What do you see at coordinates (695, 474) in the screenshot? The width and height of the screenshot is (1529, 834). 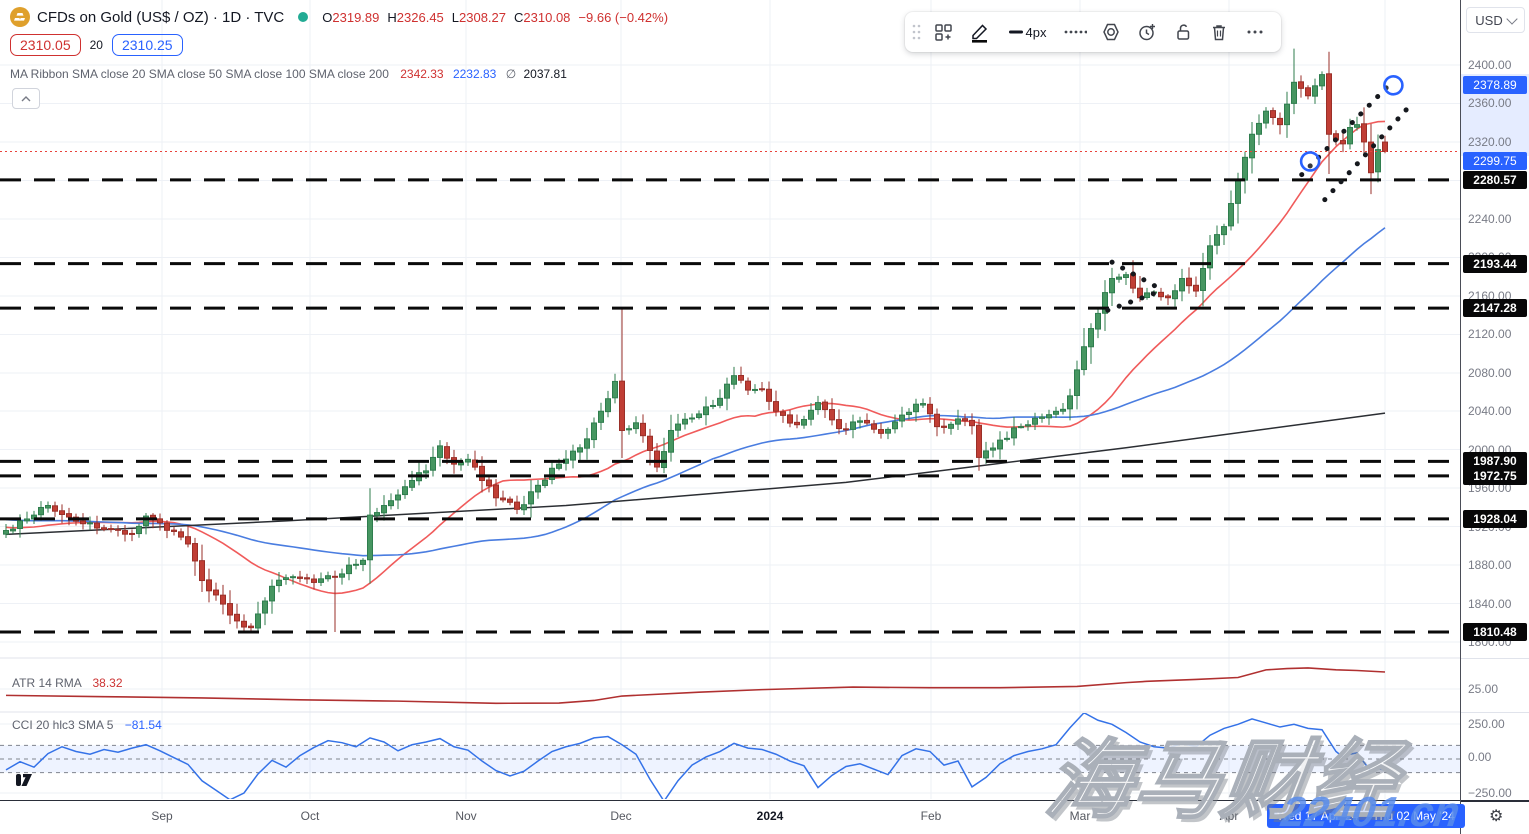 I see `sma-200-line` at bounding box center [695, 474].